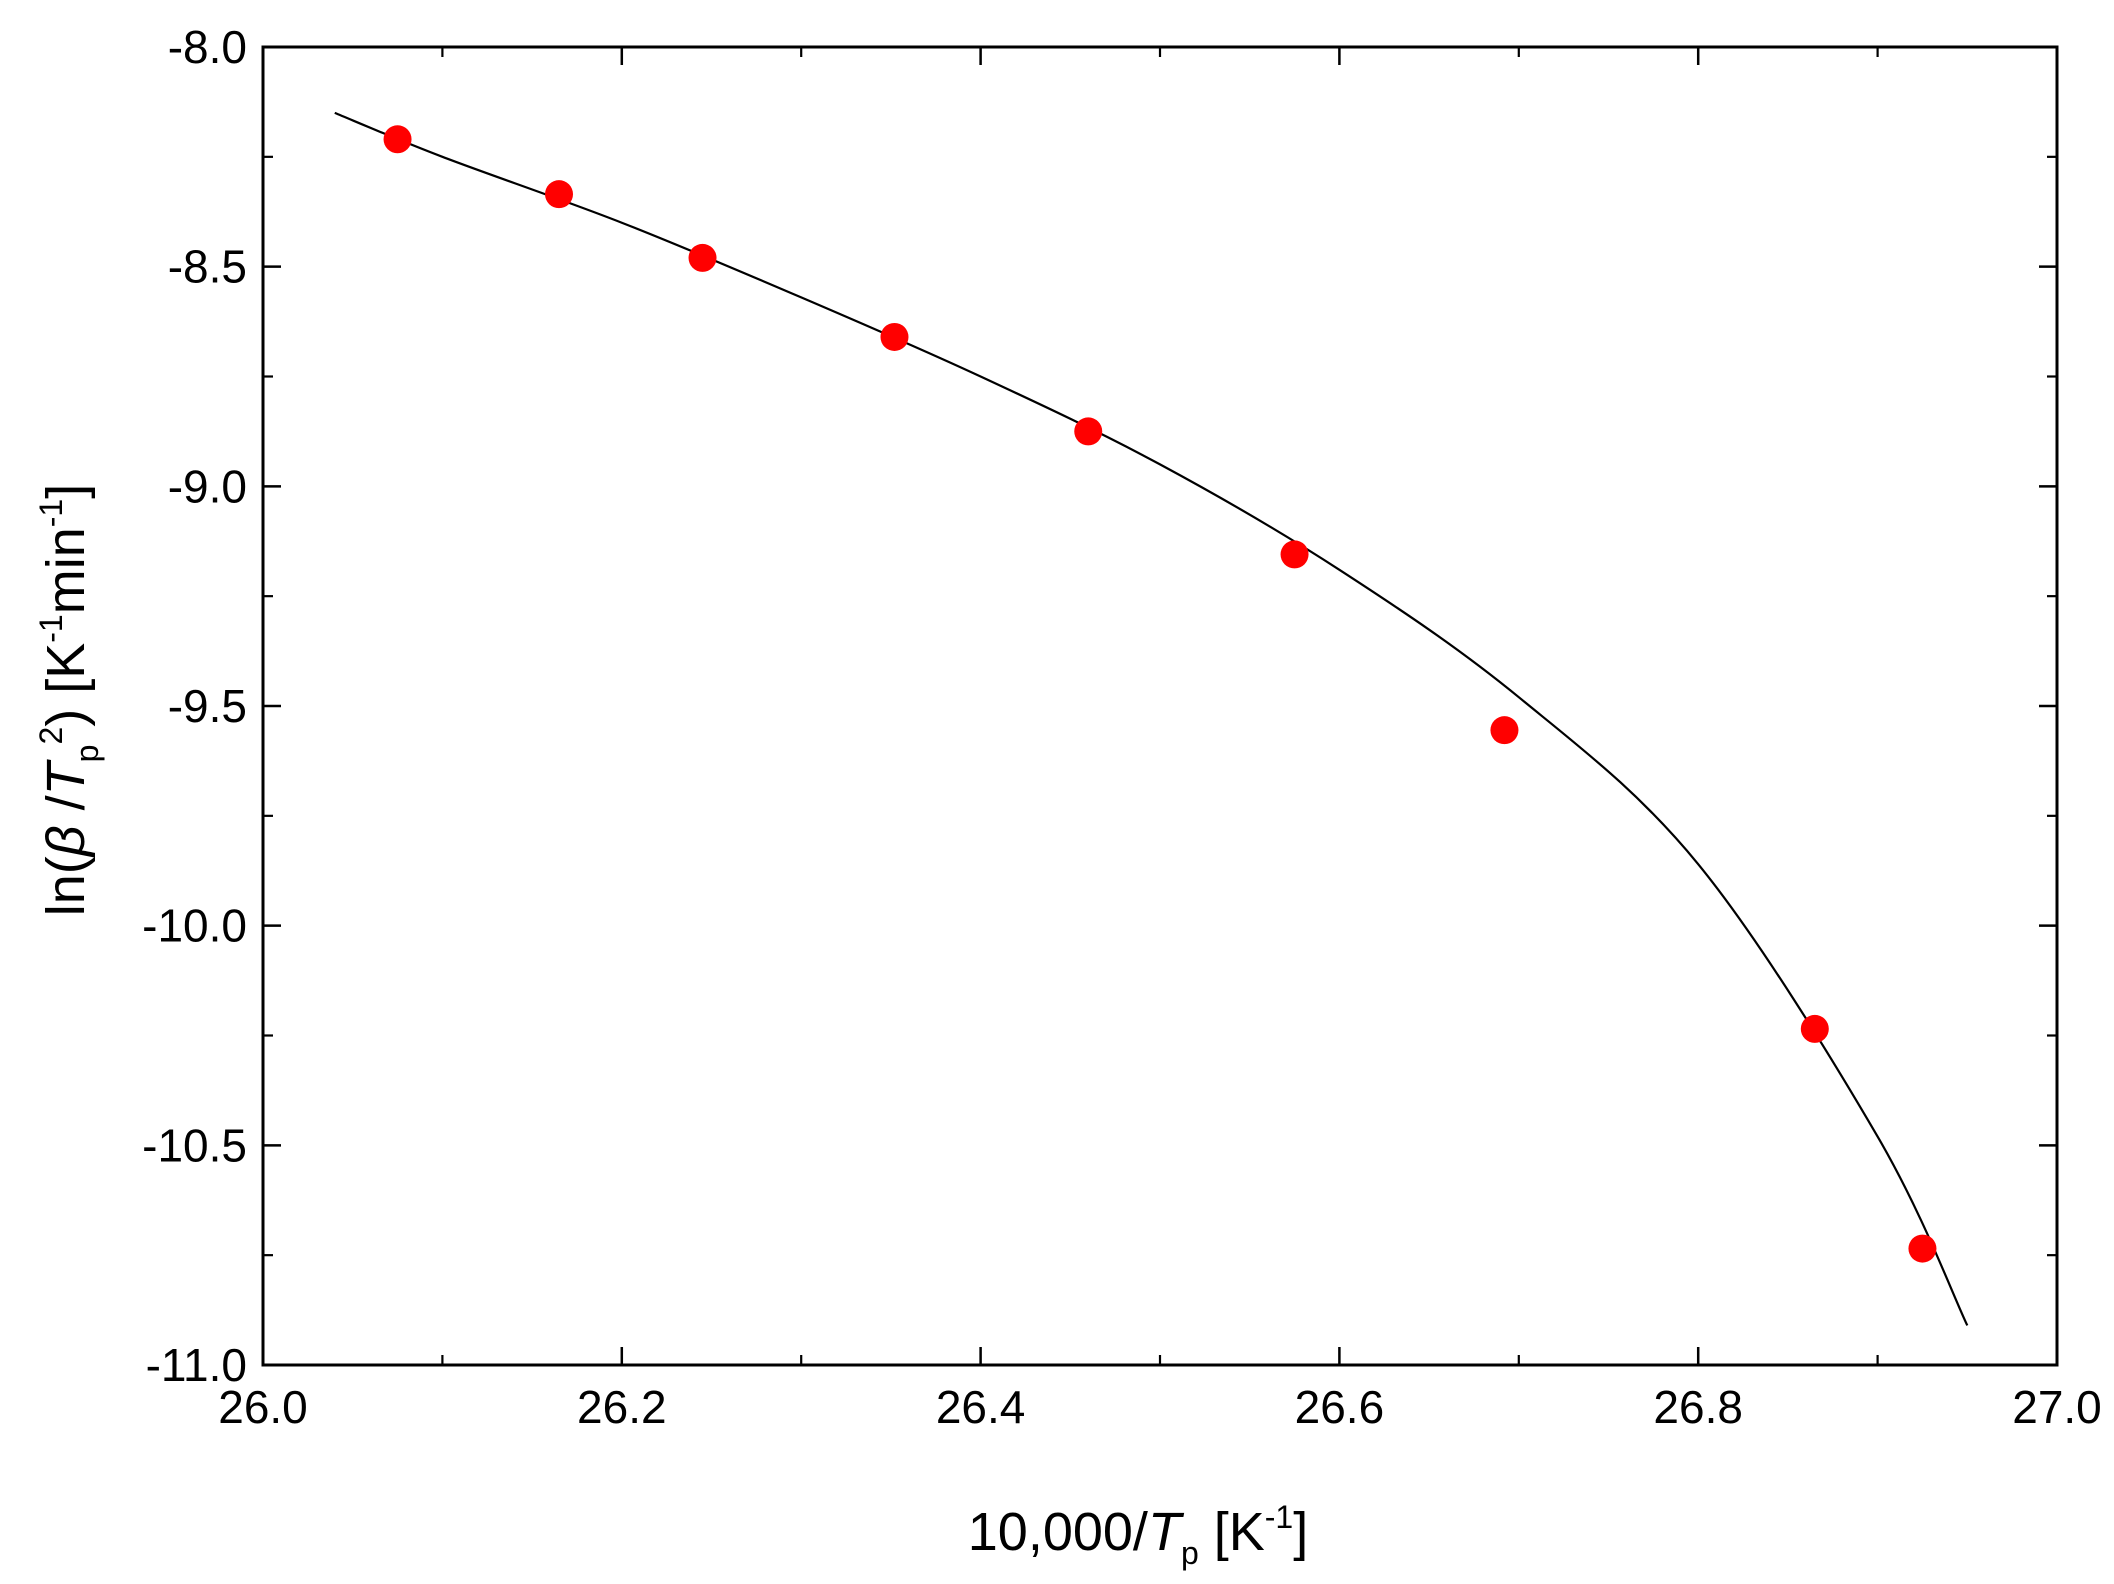 The width and height of the screenshot is (2114, 1584). Describe the element at coordinates (622, 1407) in the screenshot. I see `x-tick-label: 26.2` at that location.